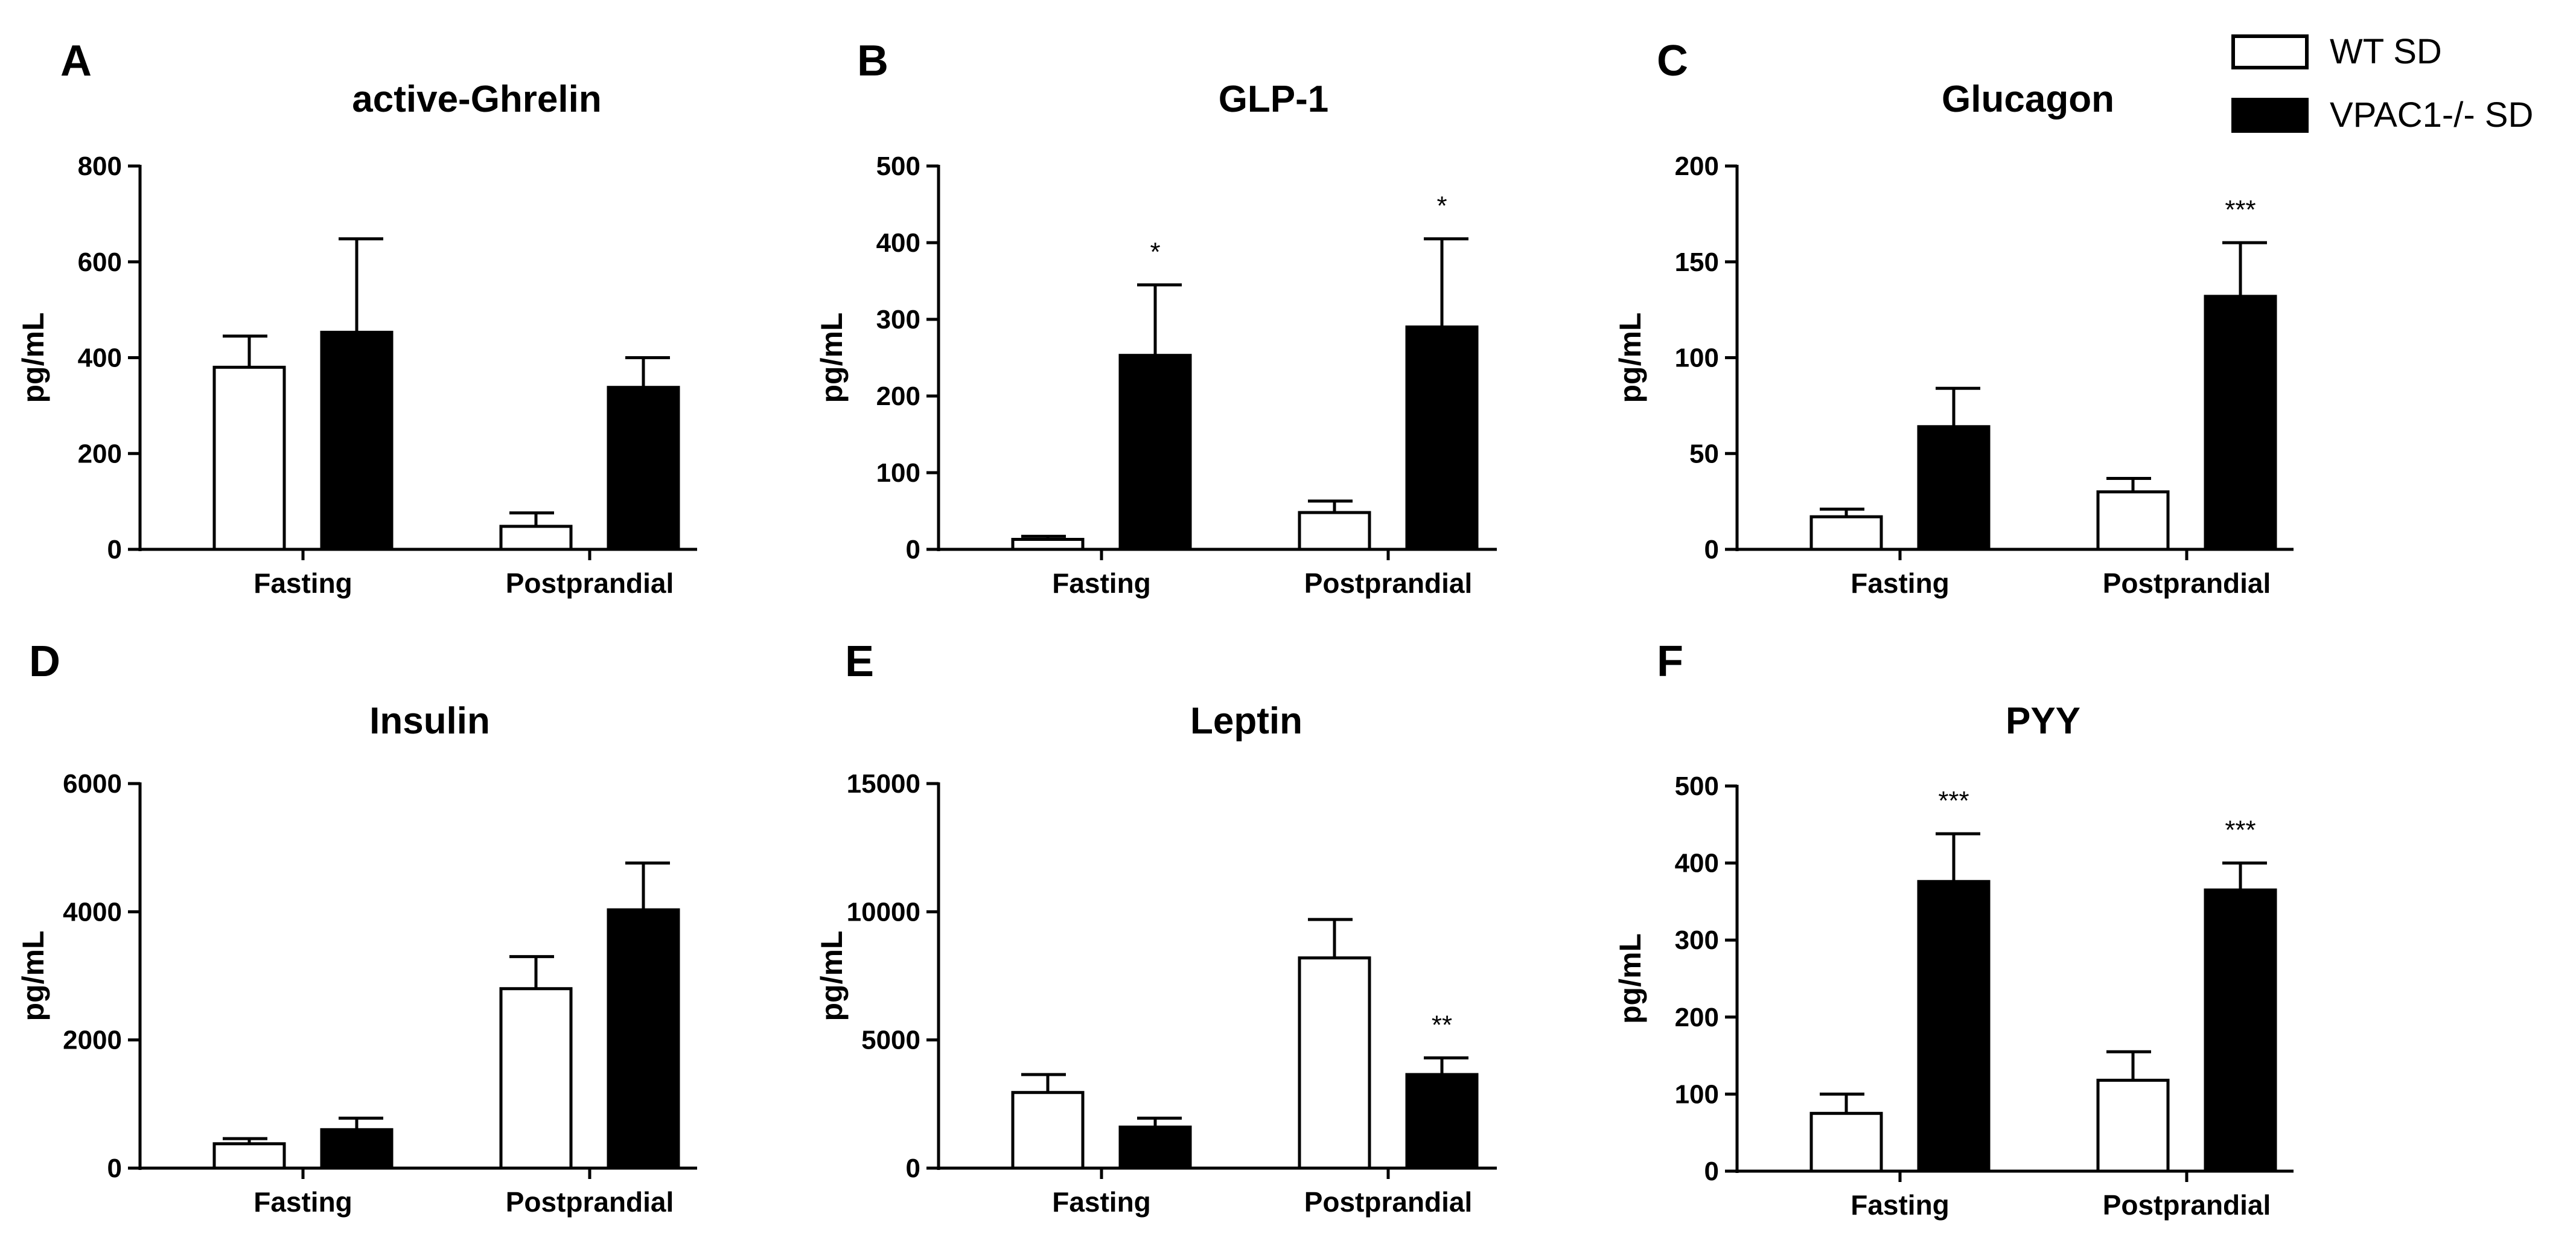  I want to click on panel-letter: E, so click(859, 661).